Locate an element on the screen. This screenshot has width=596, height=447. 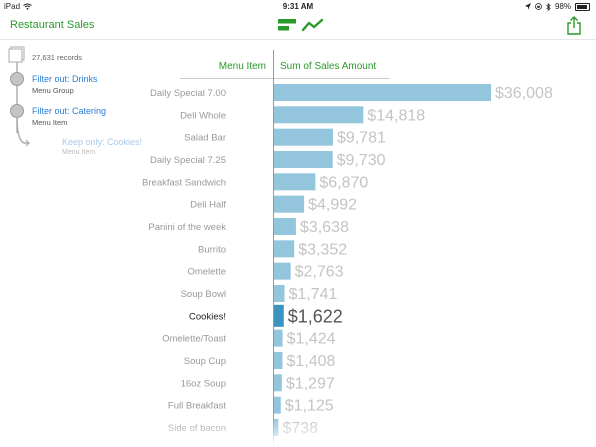
filter-cookies-label: Keep only: Cookies! is located at coordinates (102, 142).